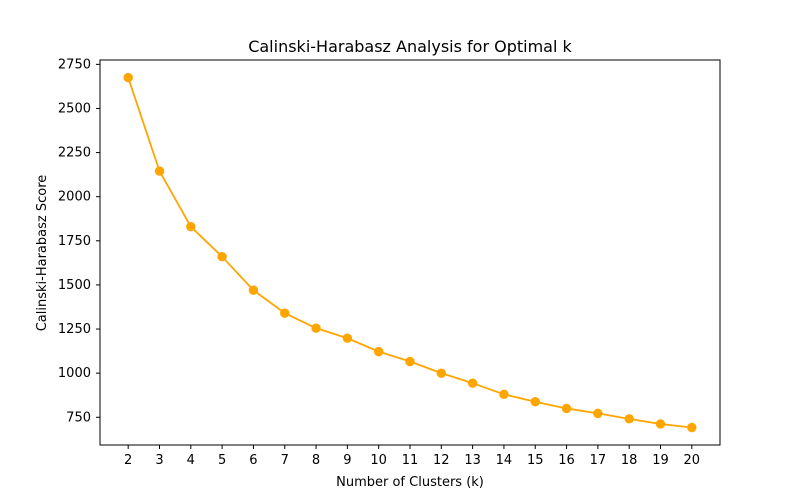  I want to click on x-tick-label: 18, so click(629, 460).